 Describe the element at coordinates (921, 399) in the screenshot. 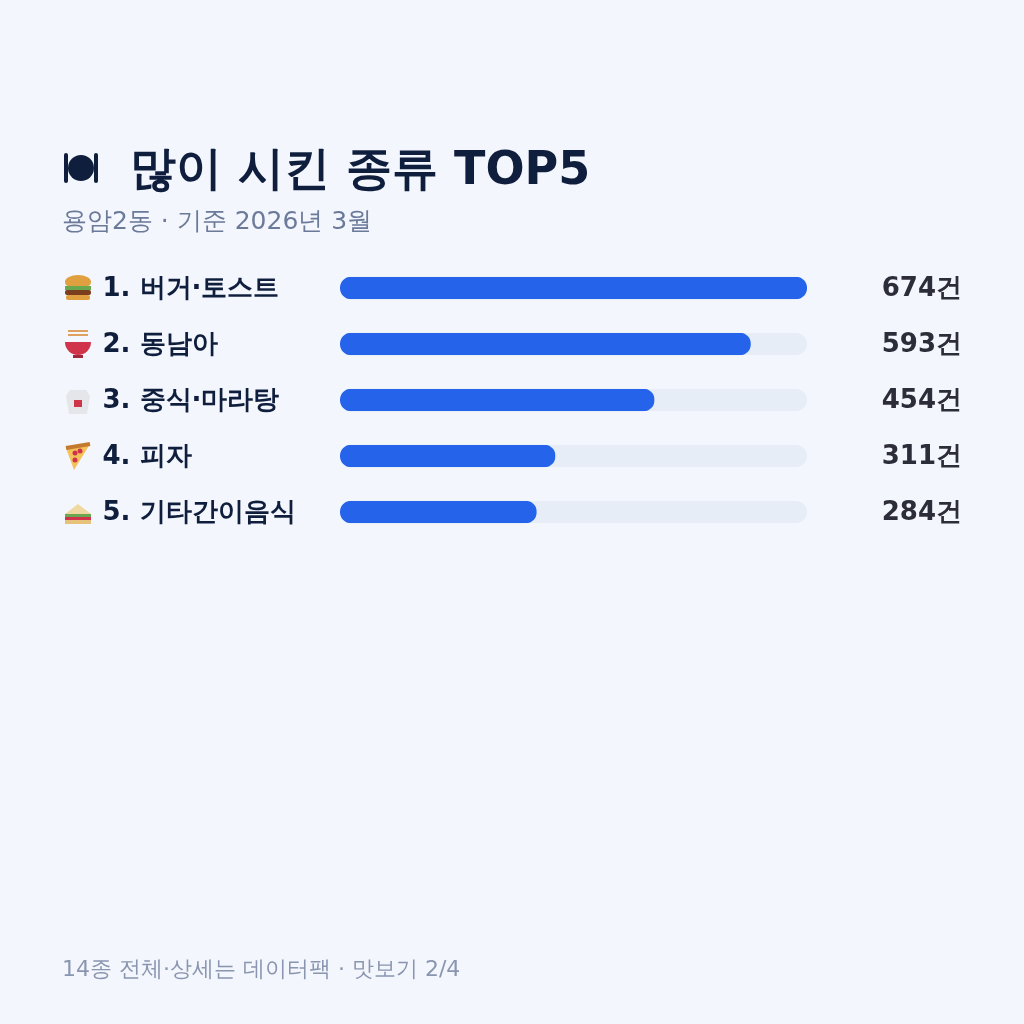

I see `data-label: 454건` at that location.